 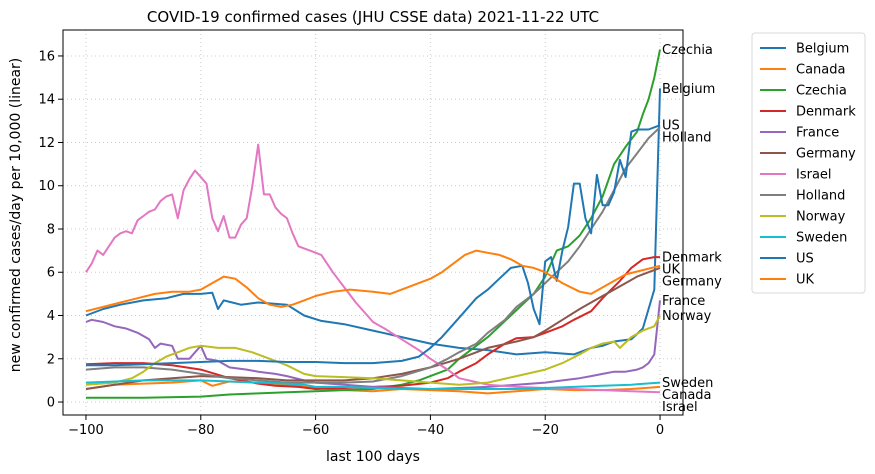 What do you see at coordinates (430, 430) in the screenshot?
I see `x-tick-label: −40` at bounding box center [430, 430].